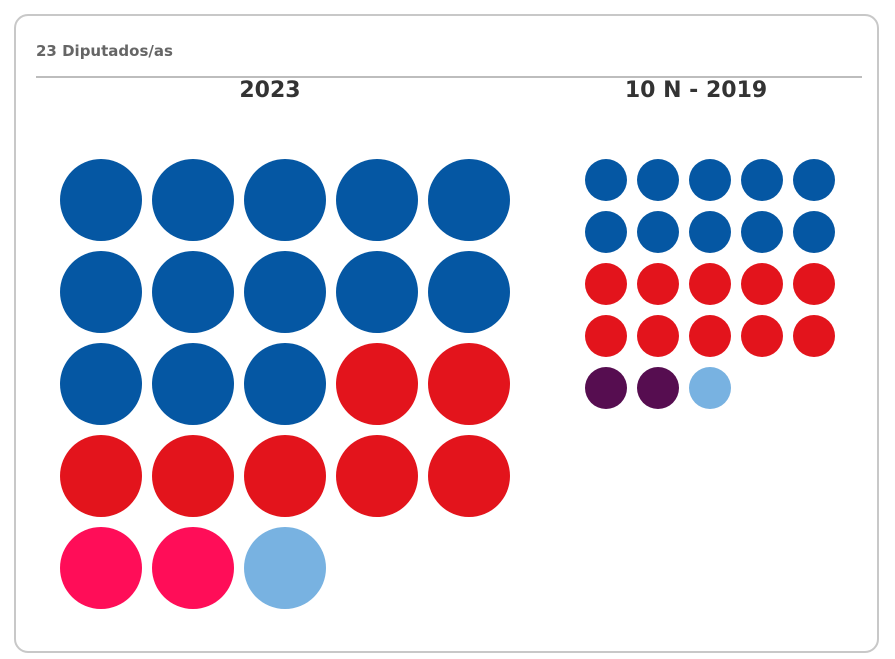  Describe the element at coordinates (696, 90) in the screenshot. I see `panel-title-2019: 10 N - 2019` at that location.